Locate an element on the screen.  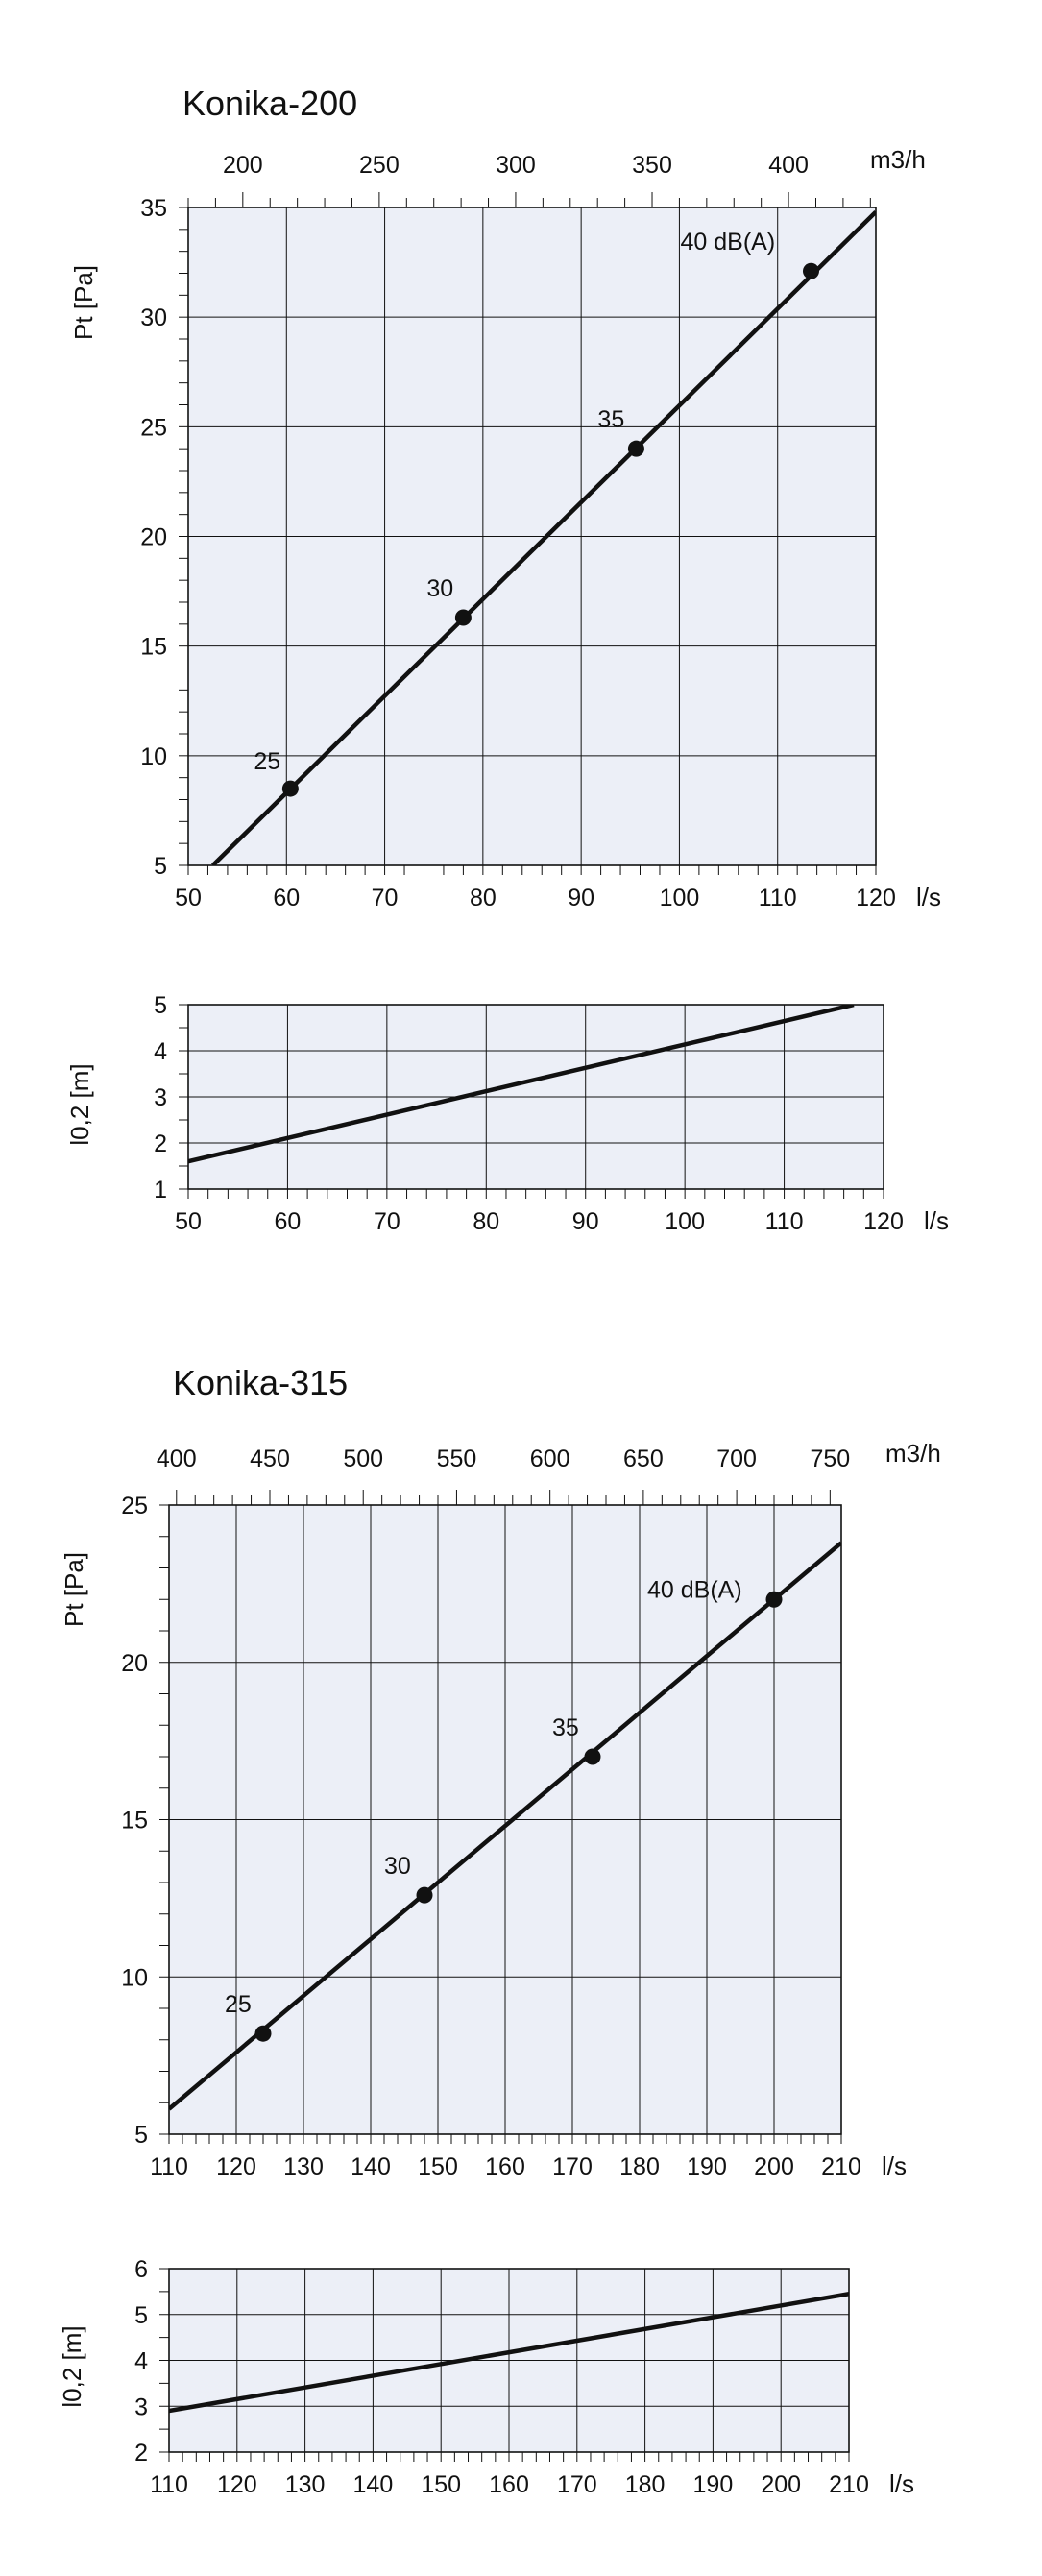
x2-tick-label: 300 is located at coordinates (516, 166).